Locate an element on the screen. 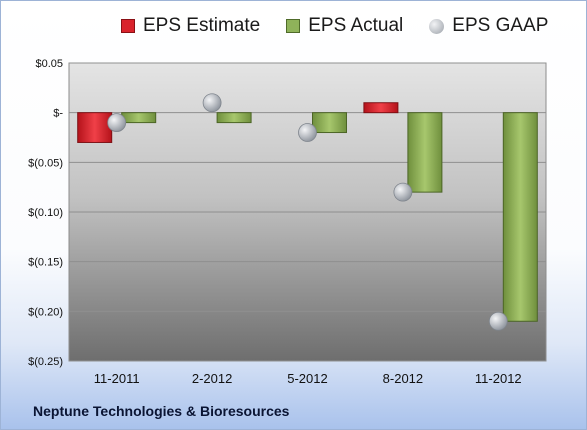 The height and width of the screenshot is (430, 587). legend-label-eps-gaap: EPS GAAP is located at coordinates (500, 25).